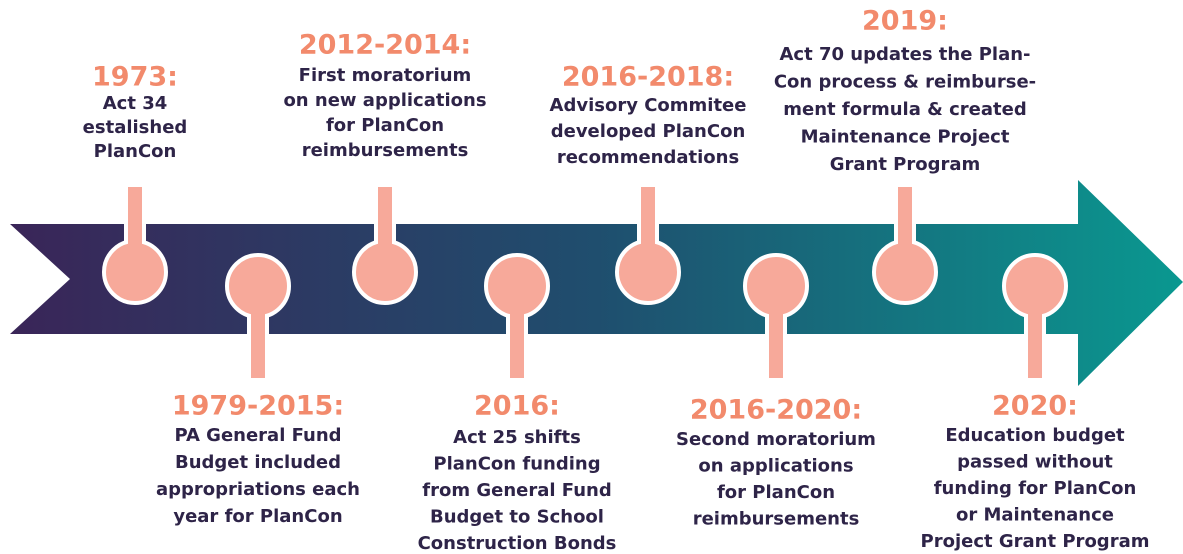 This screenshot has height=554, width=1183. Describe the element at coordinates (775, 466) in the screenshot. I see `event-text: on applications` at that location.